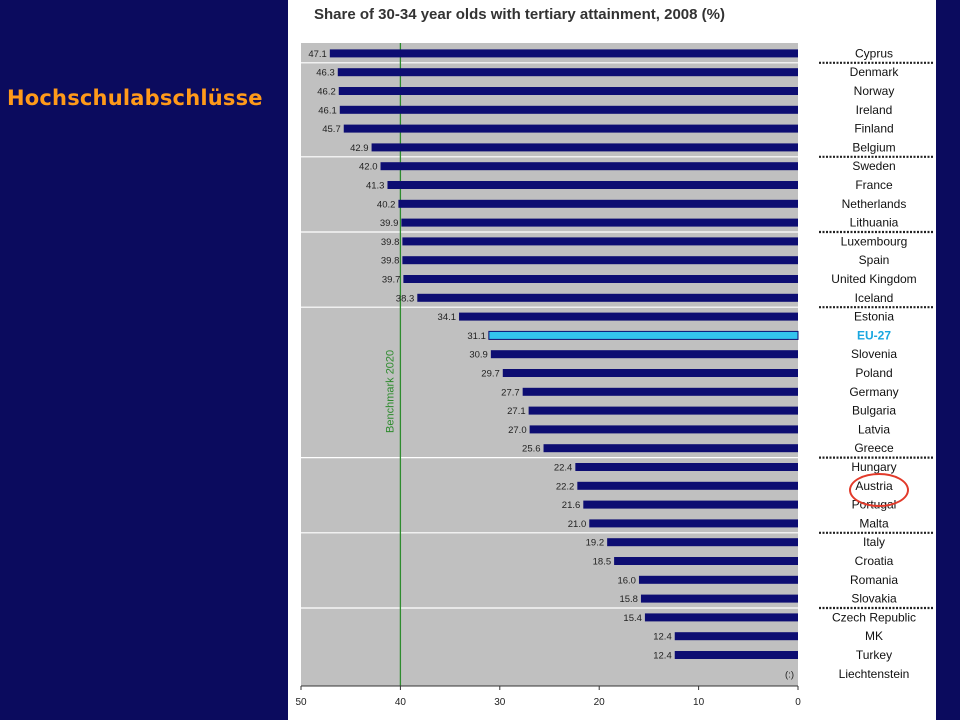  What do you see at coordinates (874, 599) in the screenshot?
I see `category-label: Slovakia` at bounding box center [874, 599].